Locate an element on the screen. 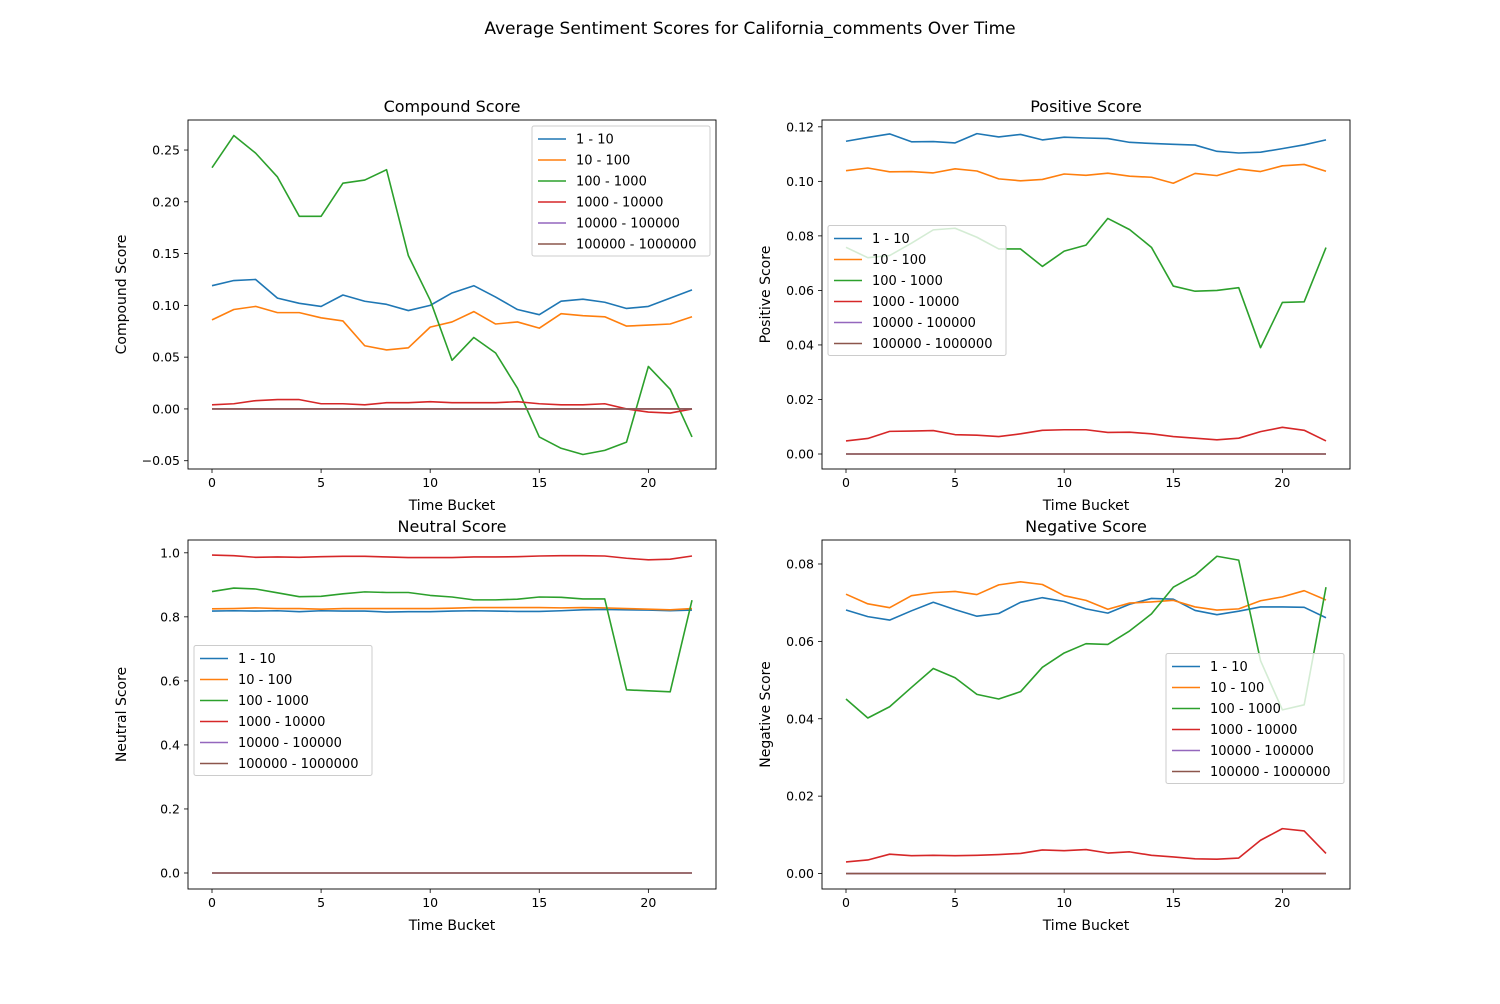 The width and height of the screenshot is (1500, 1004). compound-score-plot-frame is located at coordinates (452, 294).